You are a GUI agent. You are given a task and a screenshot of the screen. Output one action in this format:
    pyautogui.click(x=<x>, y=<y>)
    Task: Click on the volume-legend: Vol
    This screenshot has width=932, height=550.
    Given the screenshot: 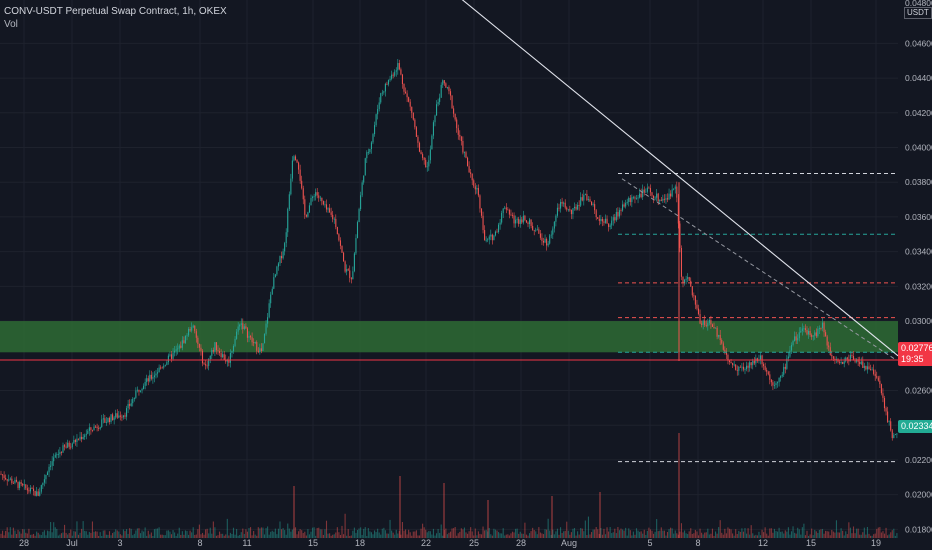 What is the action you would take?
    pyautogui.click(x=11, y=24)
    